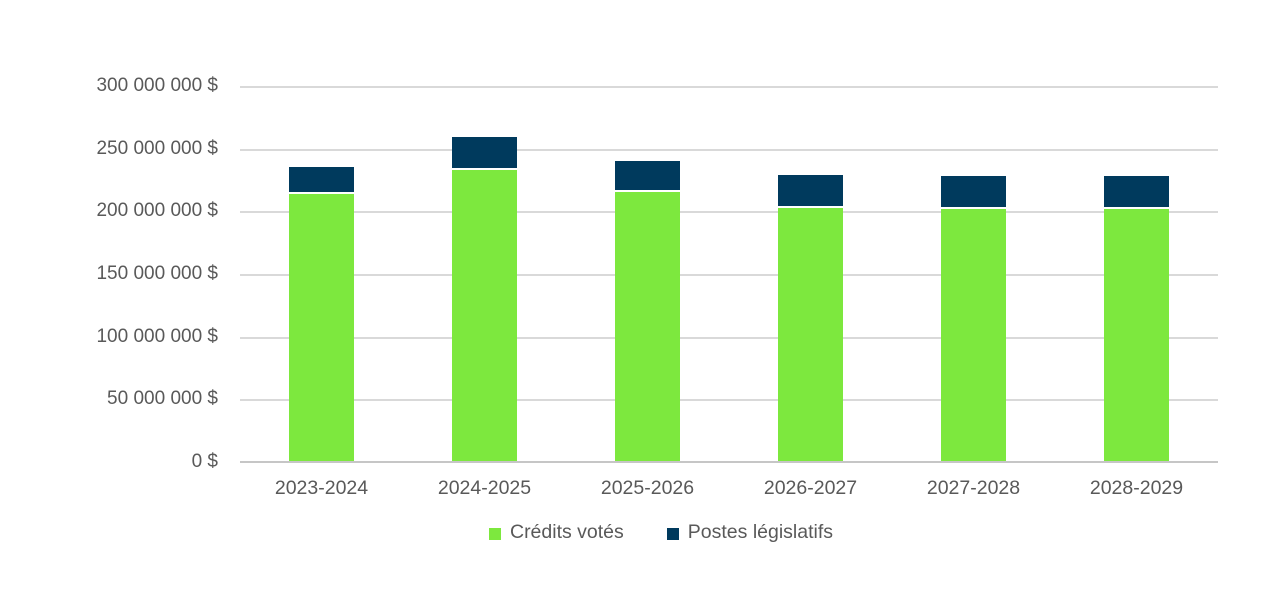 The height and width of the screenshot is (605, 1280). What do you see at coordinates (484, 488) in the screenshot?
I see `x-axis-category-label: 2024-2025` at bounding box center [484, 488].